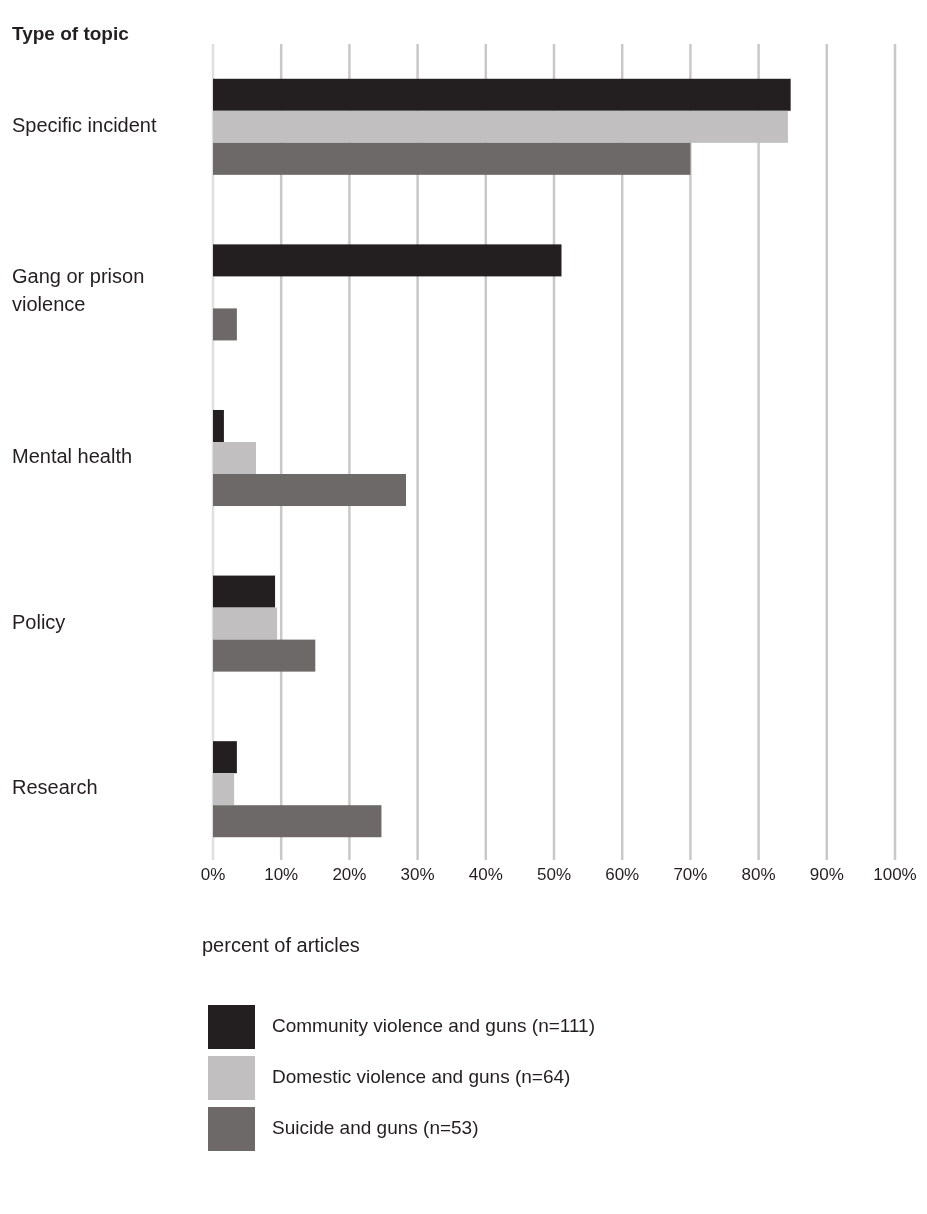  Describe the element at coordinates (84, 125) in the screenshot. I see `y-tick-label: Specific incident` at that location.